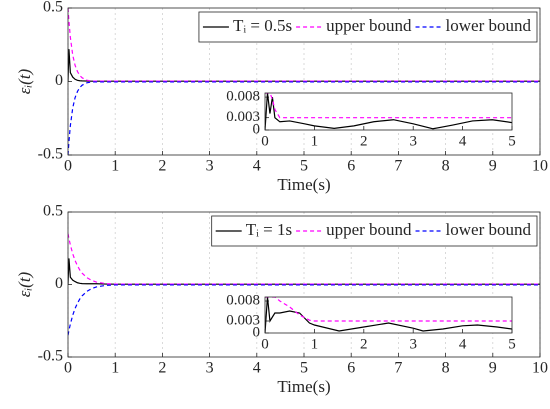 This screenshot has width=550, height=409. I want to click on legend: Tᵢ = 1s upper bound lower bound, so click(374, 231).